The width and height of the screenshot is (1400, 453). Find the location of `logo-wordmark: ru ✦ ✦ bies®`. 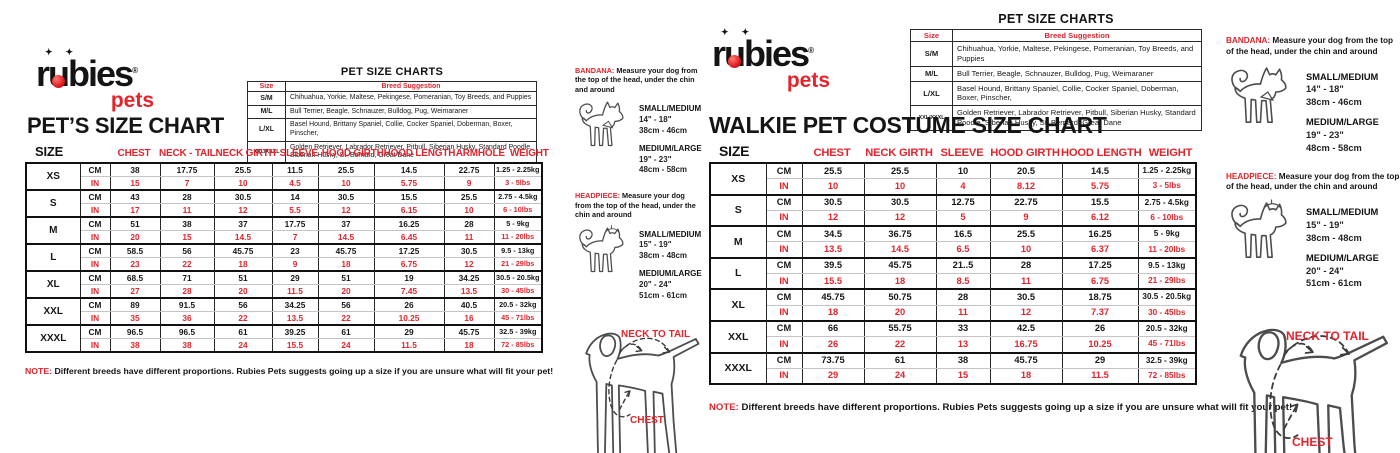

logo-wordmark: ru ✦ ✦ bies® is located at coordinates (97, 70).